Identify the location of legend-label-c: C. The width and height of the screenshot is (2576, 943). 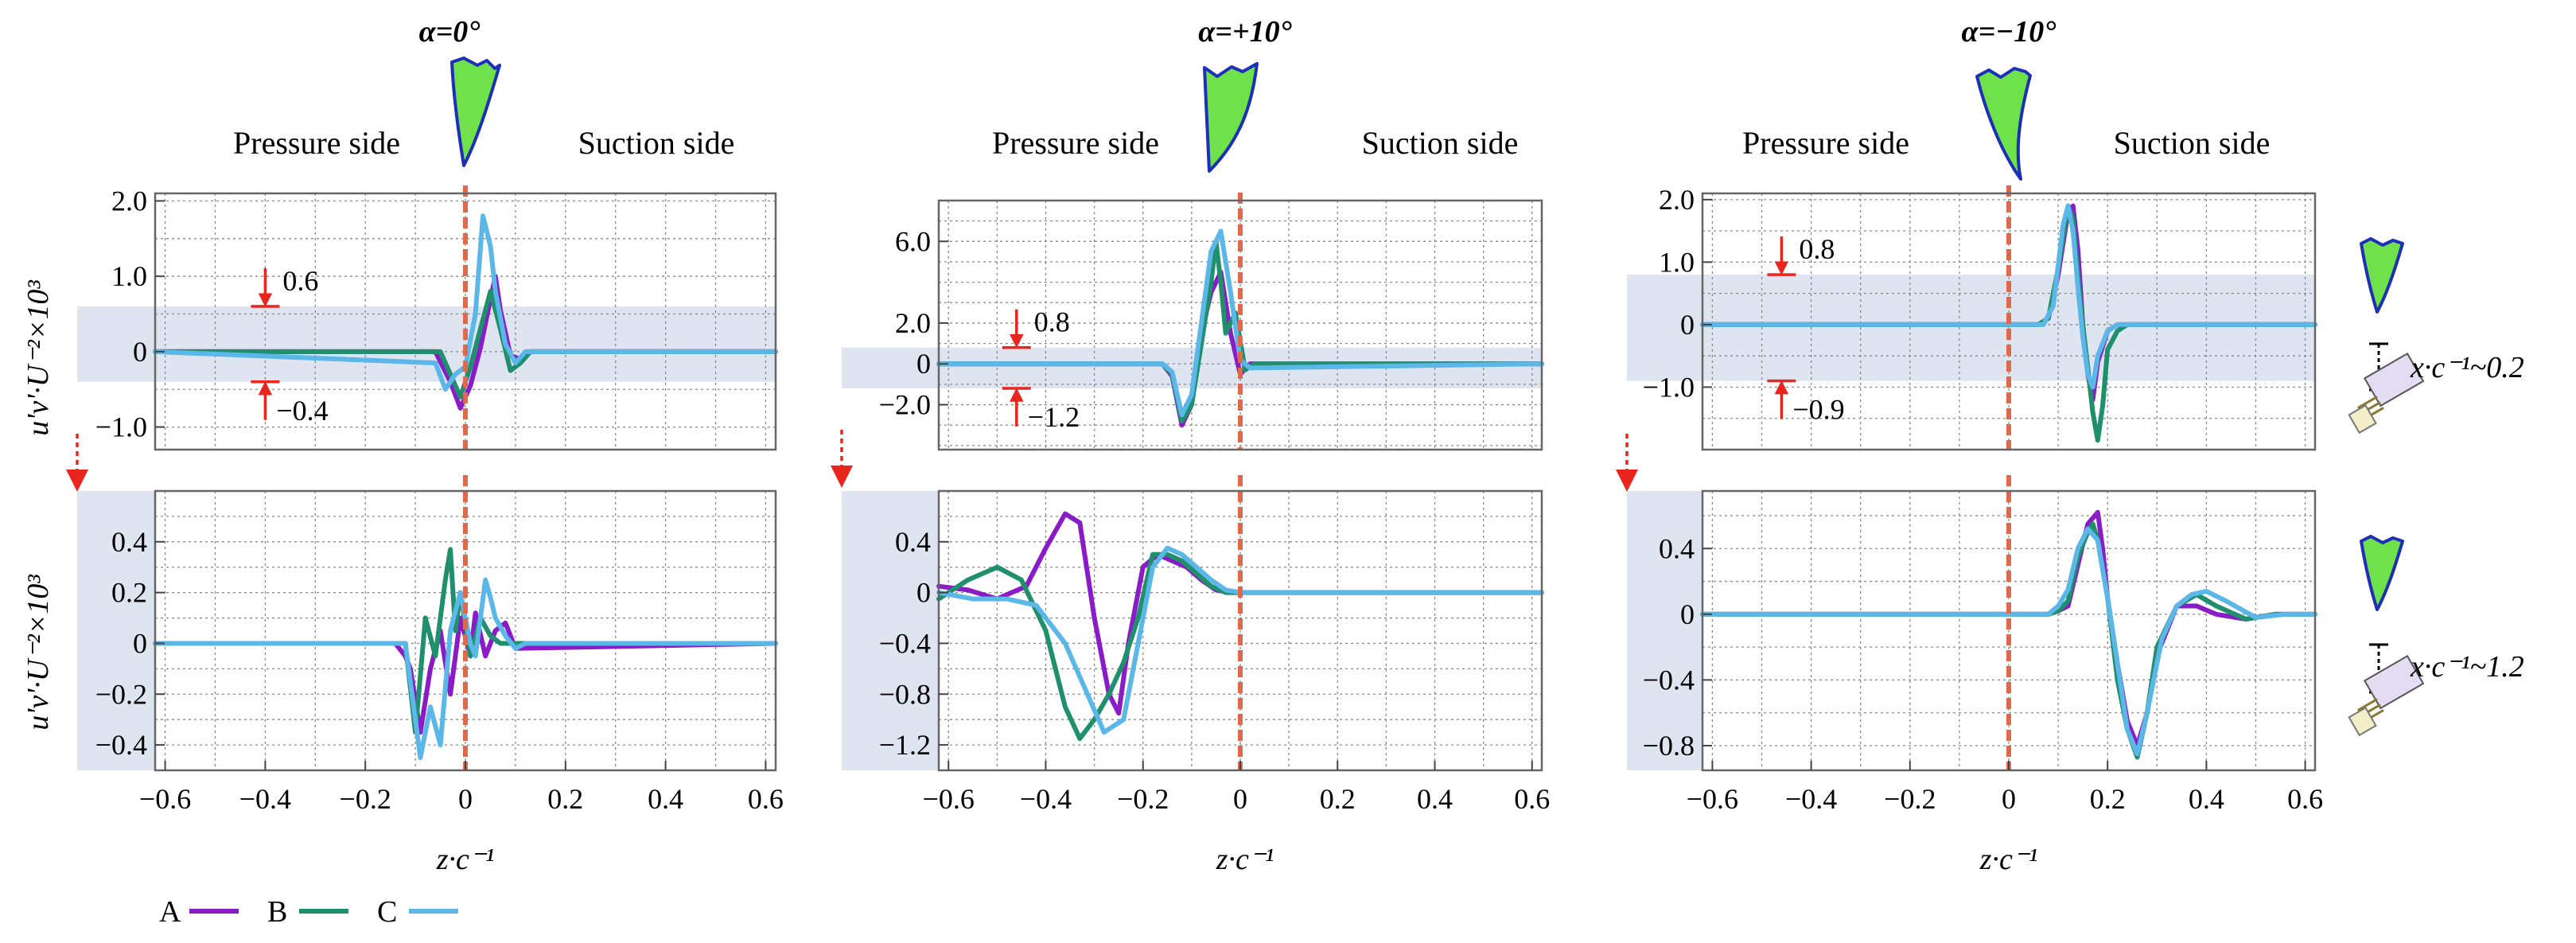
(387, 912).